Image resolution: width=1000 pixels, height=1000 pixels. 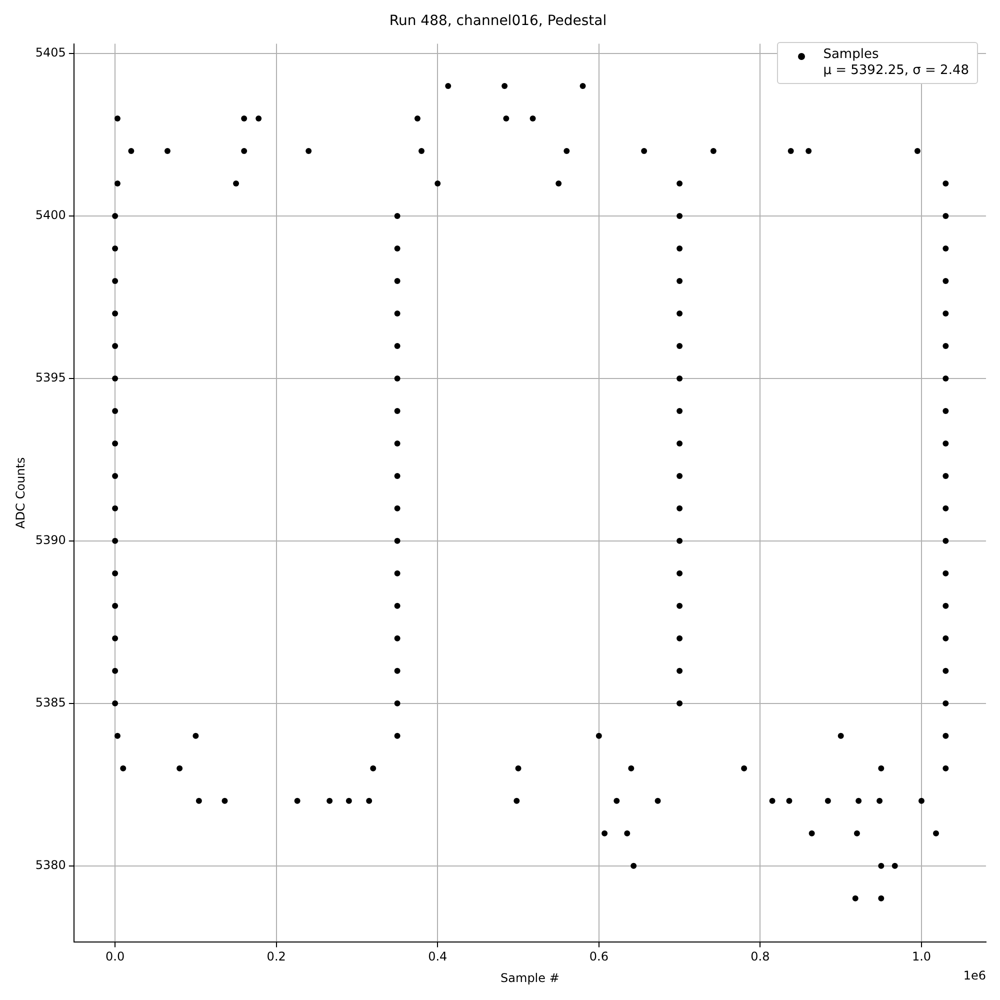 I want to click on x-tick-label: 0.2, so click(x=276, y=957).